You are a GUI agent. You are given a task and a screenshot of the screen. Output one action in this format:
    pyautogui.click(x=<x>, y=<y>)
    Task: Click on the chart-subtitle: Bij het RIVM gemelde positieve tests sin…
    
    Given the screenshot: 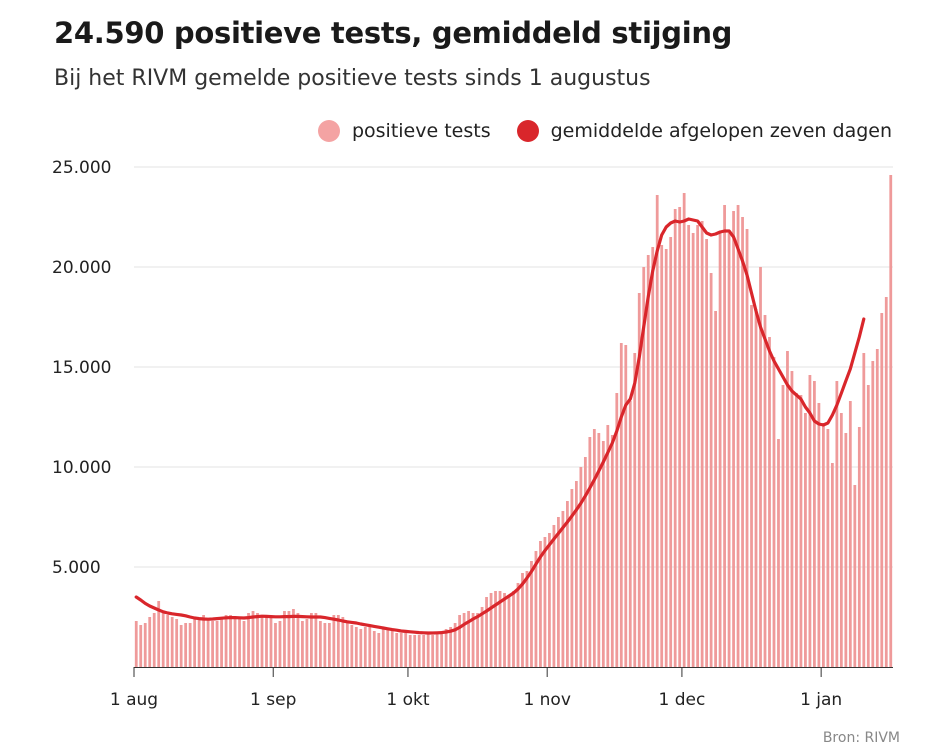 What is the action you would take?
    pyautogui.click(x=352, y=78)
    